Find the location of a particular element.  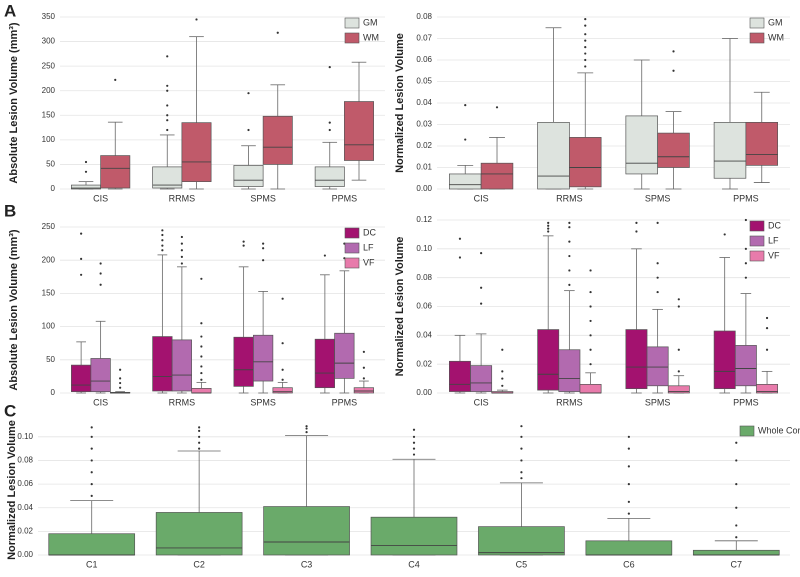

x-tick-label: C3 is located at coordinates (307, 564).